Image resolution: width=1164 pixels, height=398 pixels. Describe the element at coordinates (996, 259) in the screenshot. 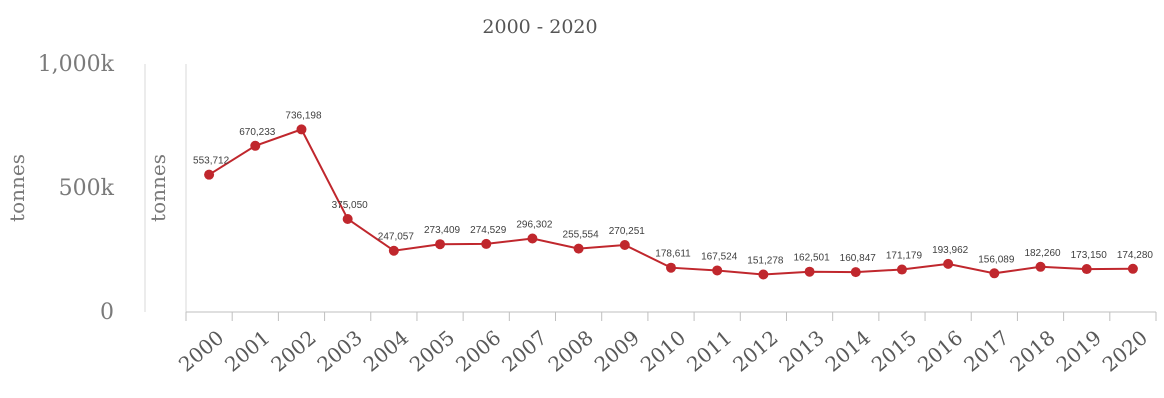

I see `data-label: 156,089` at that location.